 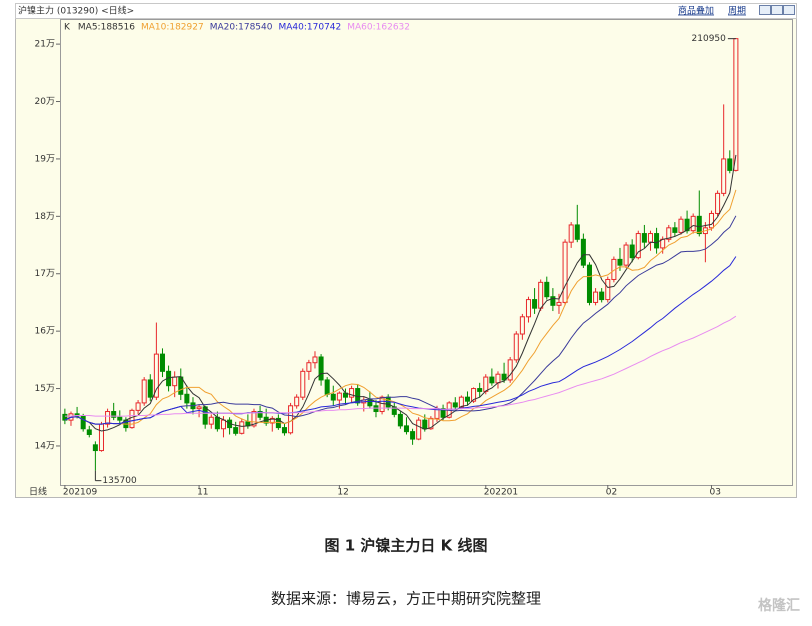 What do you see at coordinates (406, 11) in the screenshot?
I see `header-bar` at bounding box center [406, 11].